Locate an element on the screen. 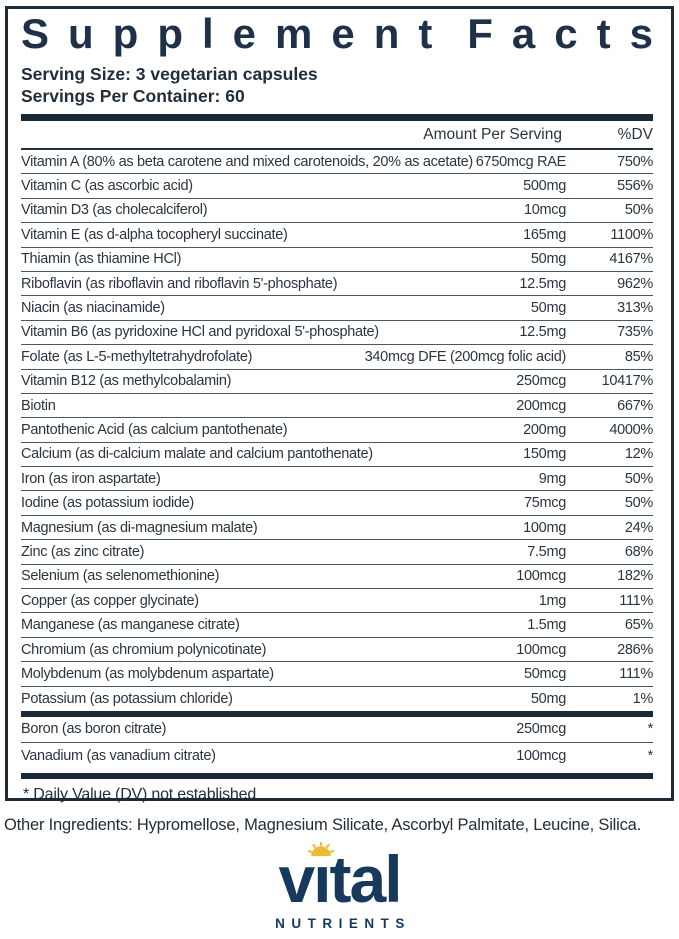 The height and width of the screenshot is (939, 679). nutrient-amount: 250mcg is located at coordinates (541, 729).